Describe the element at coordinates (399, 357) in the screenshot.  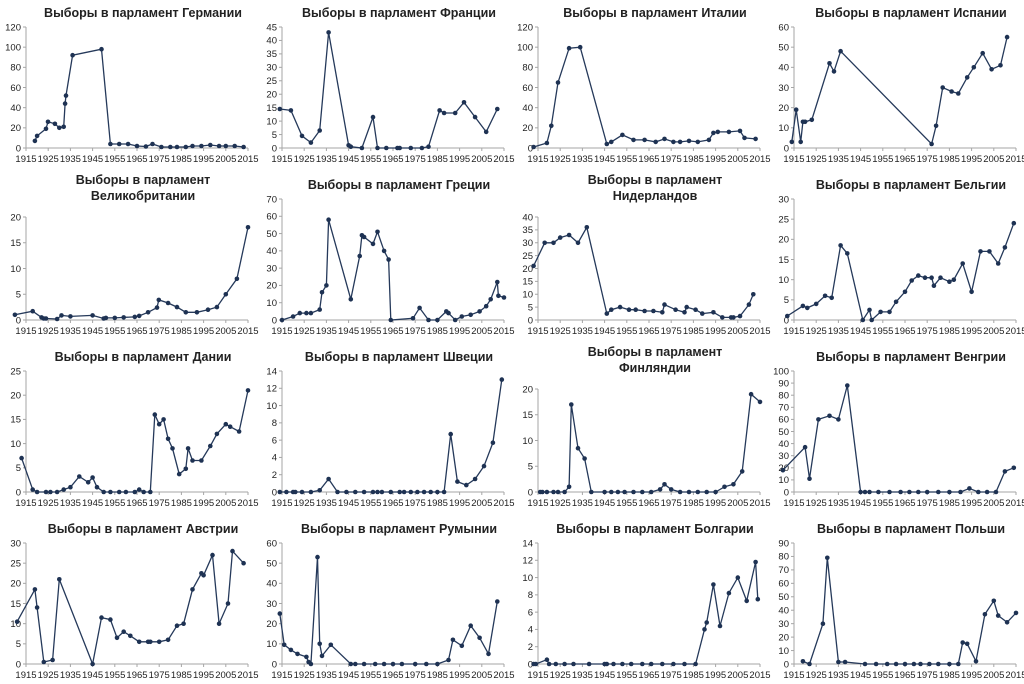
I see `chart-title: Выборы в парламент Швеции` at that location.